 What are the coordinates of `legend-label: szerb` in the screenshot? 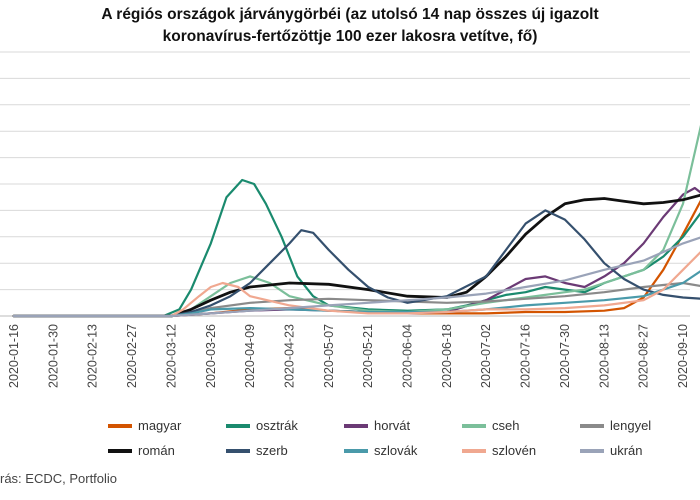 It's located at (272, 450).